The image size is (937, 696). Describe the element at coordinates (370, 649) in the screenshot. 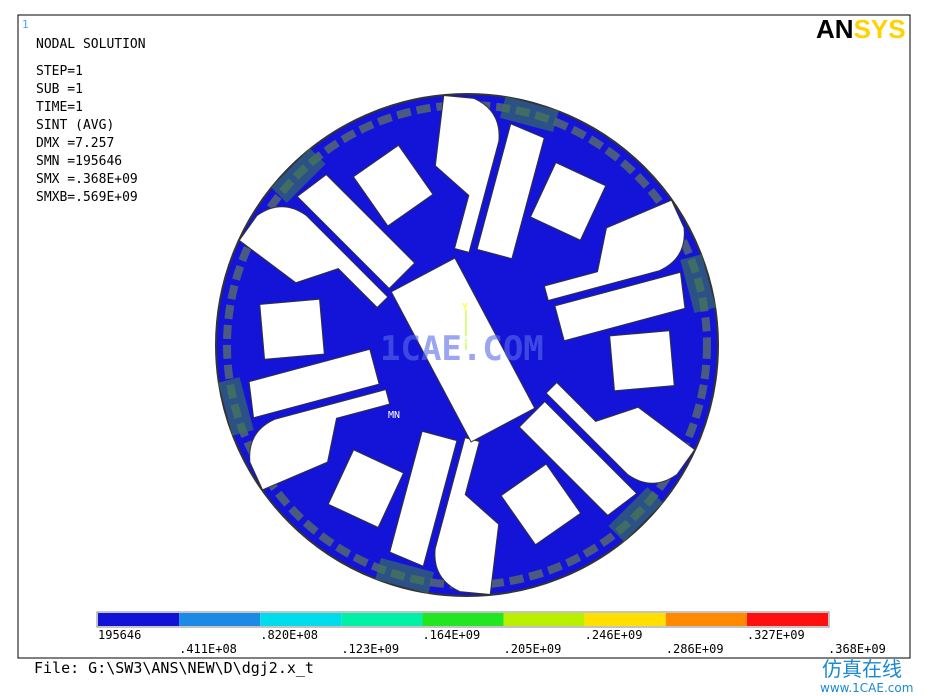

I see `legend-label: .123E+09` at that location.